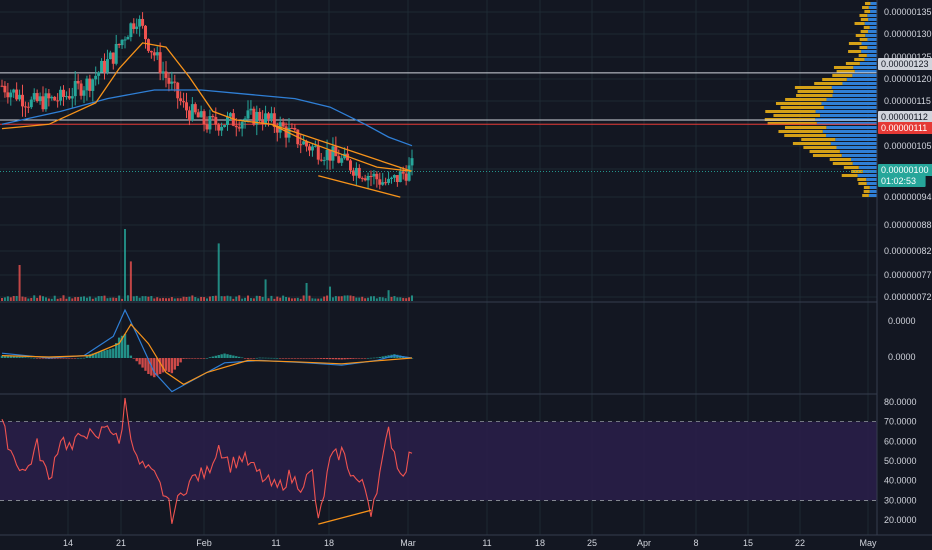 Image resolution: width=932 pixels, height=550 pixels. What do you see at coordinates (345, 517) in the screenshot?
I see `rsi-divergence-line` at bounding box center [345, 517].